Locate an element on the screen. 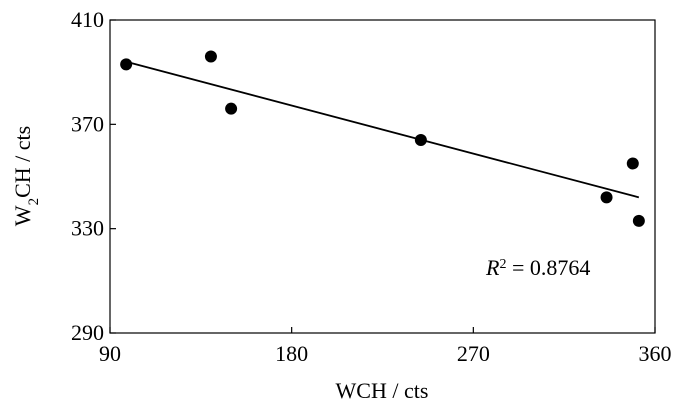 The image size is (700, 410). x-tick-label: 360 is located at coordinates (655, 353).